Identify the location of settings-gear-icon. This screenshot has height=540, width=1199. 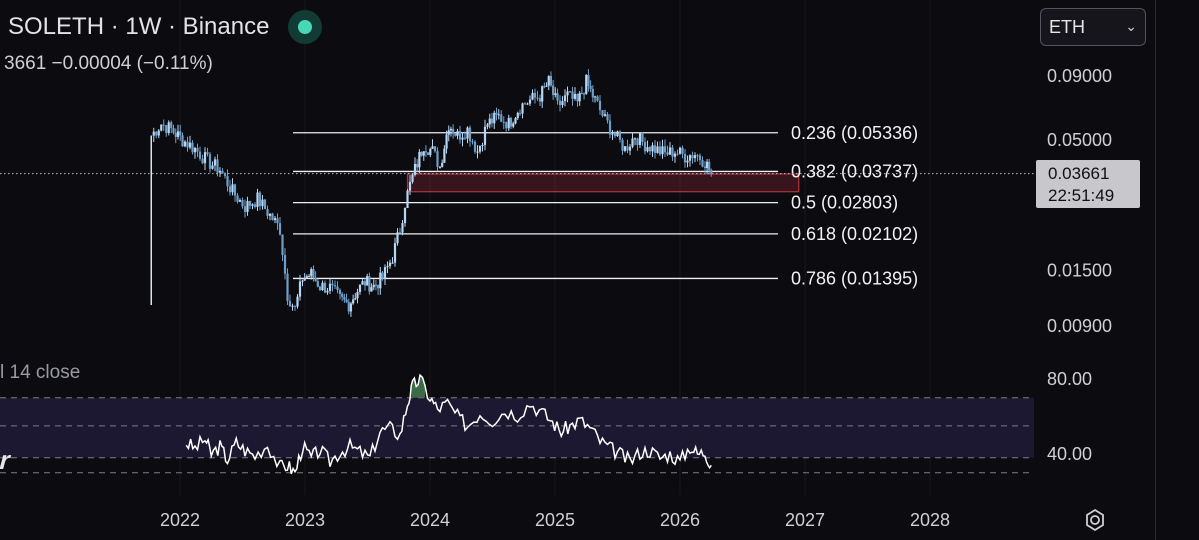
(1095, 520).